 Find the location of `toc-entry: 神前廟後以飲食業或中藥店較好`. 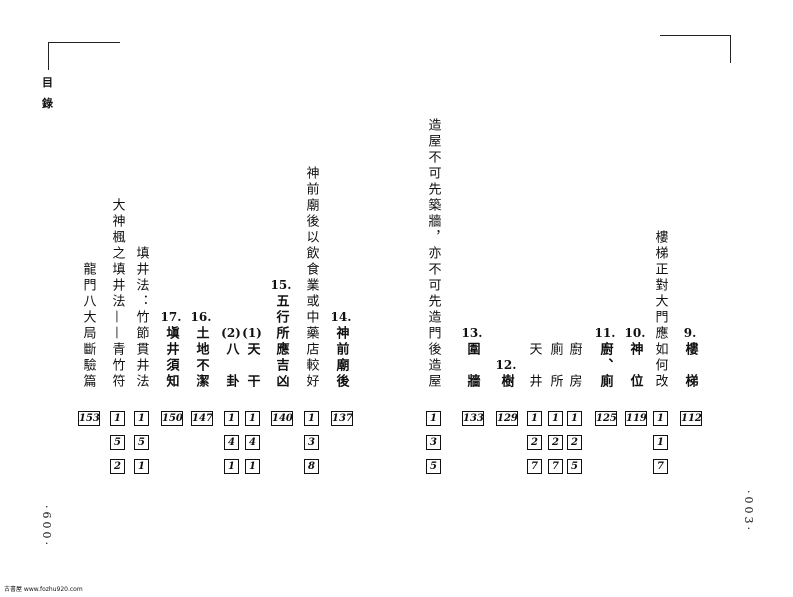

toc-entry: 神前廟後以飲食業或中藥店較好 is located at coordinates (311, 278).